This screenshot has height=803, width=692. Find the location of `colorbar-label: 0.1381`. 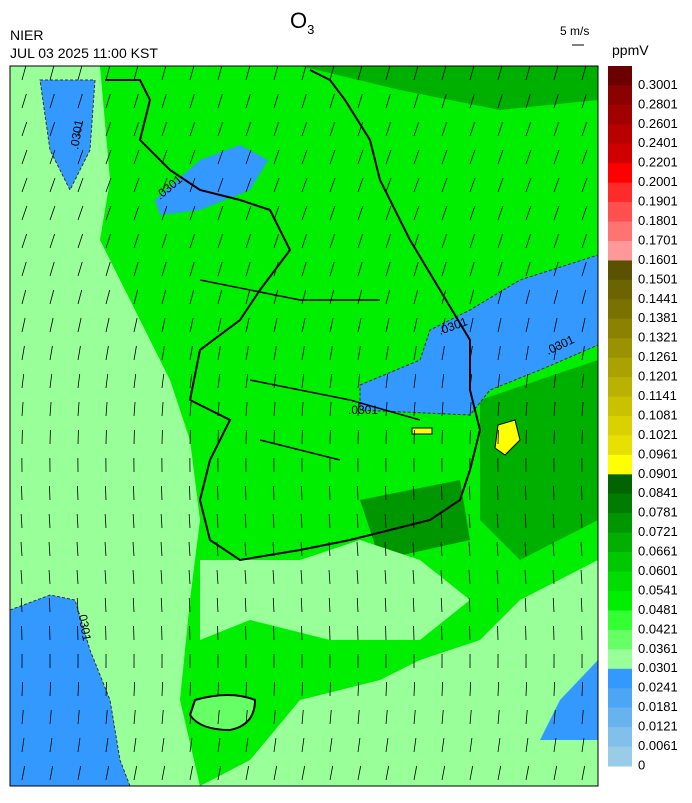

colorbar-label: 0.1381 is located at coordinates (658, 317).